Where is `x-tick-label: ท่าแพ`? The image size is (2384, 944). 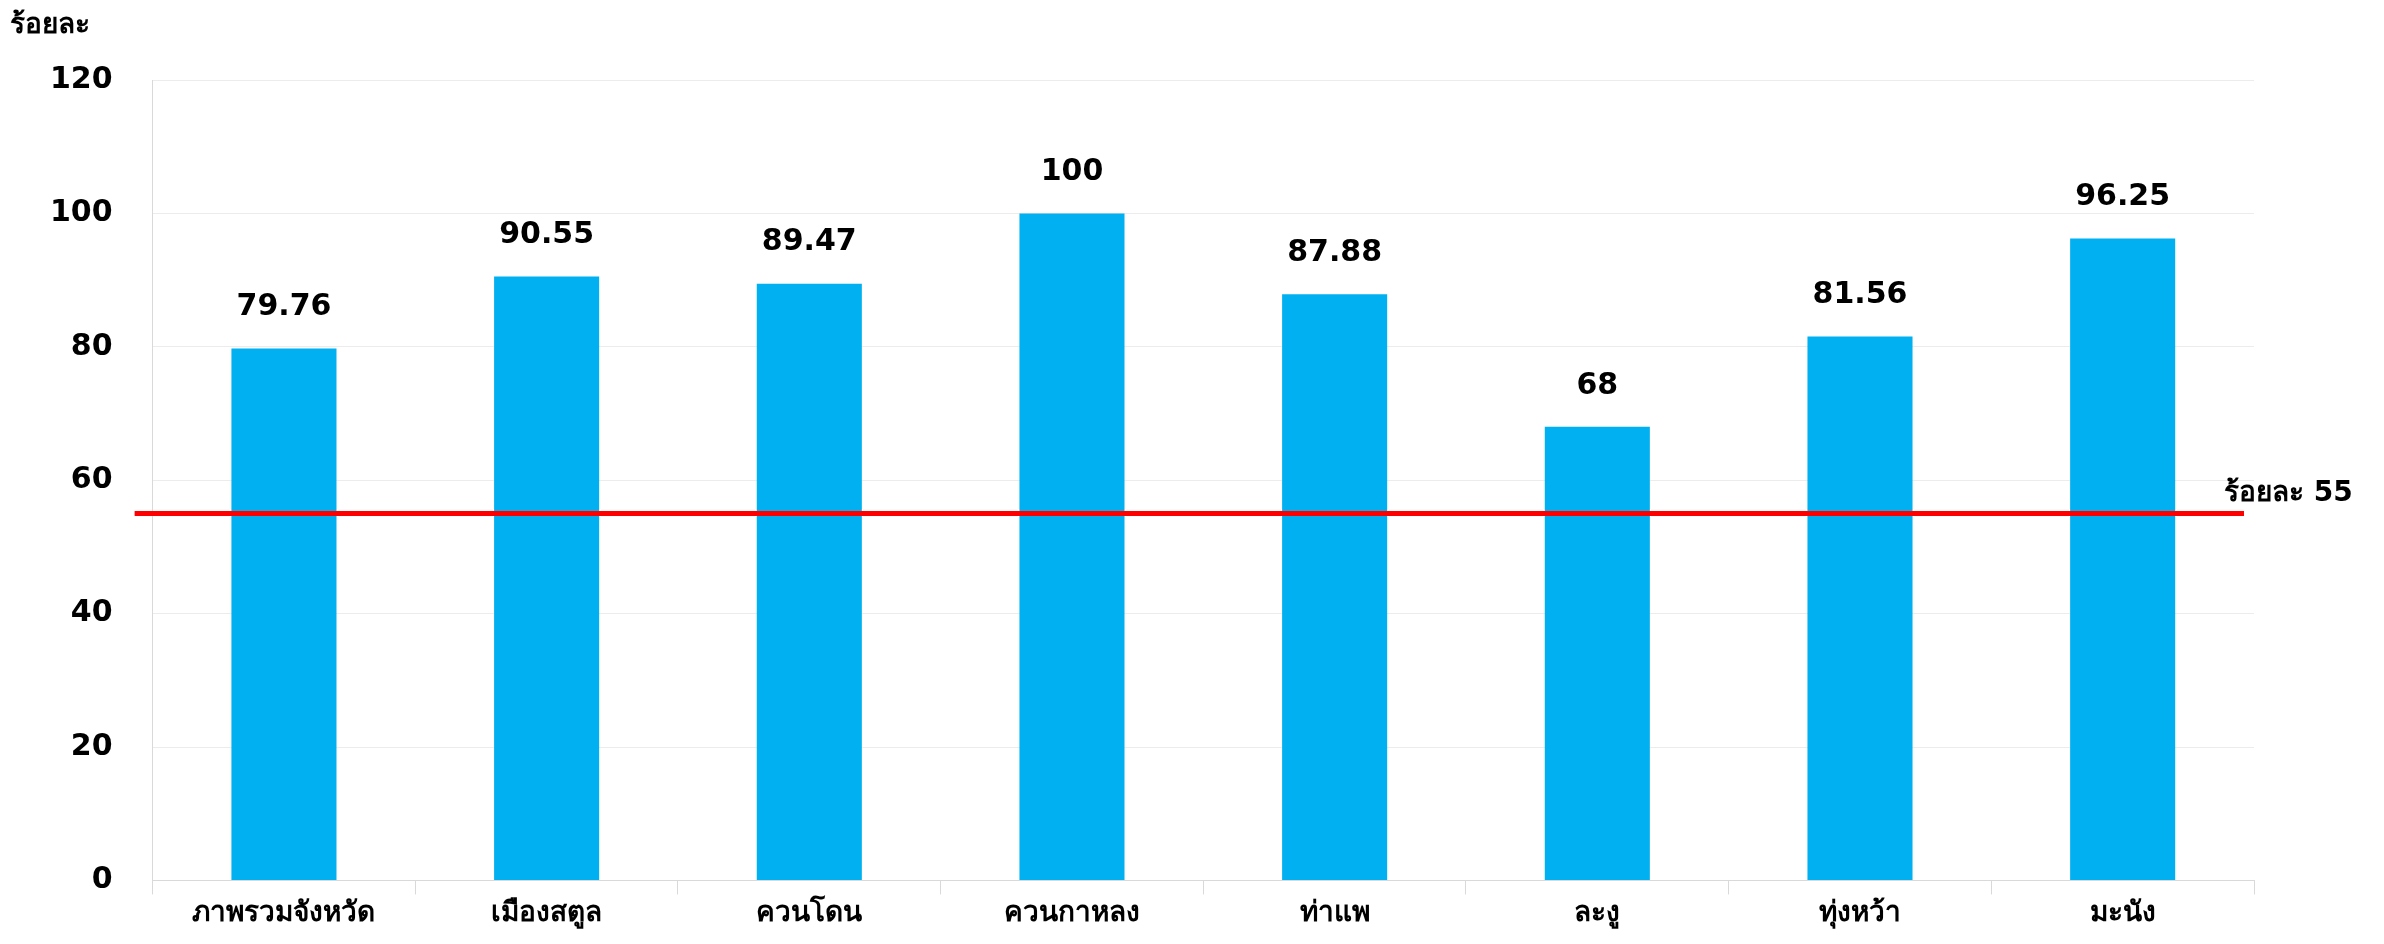
x-tick-label: ท่าแพ is located at coordinates (1334, 912).